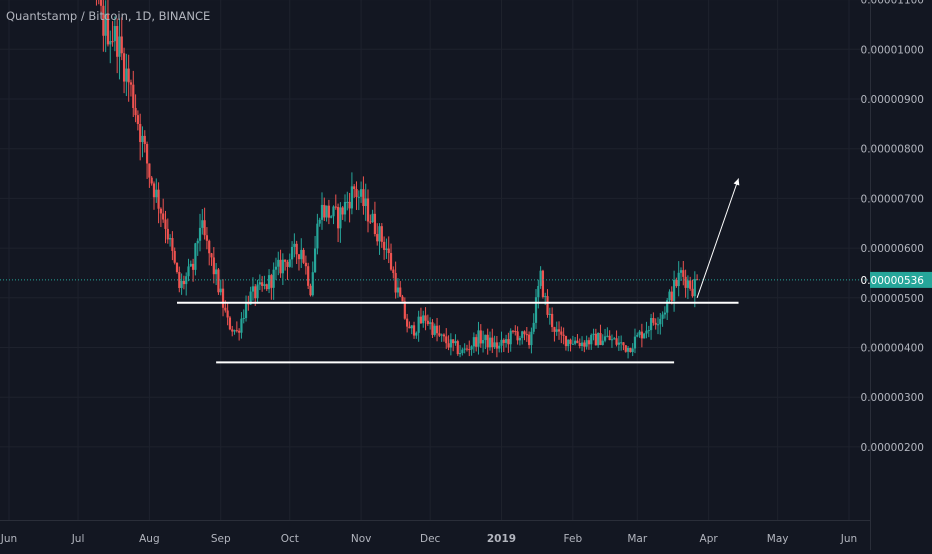  I want to click on x-tick-label: Apr, so click(709, 539).